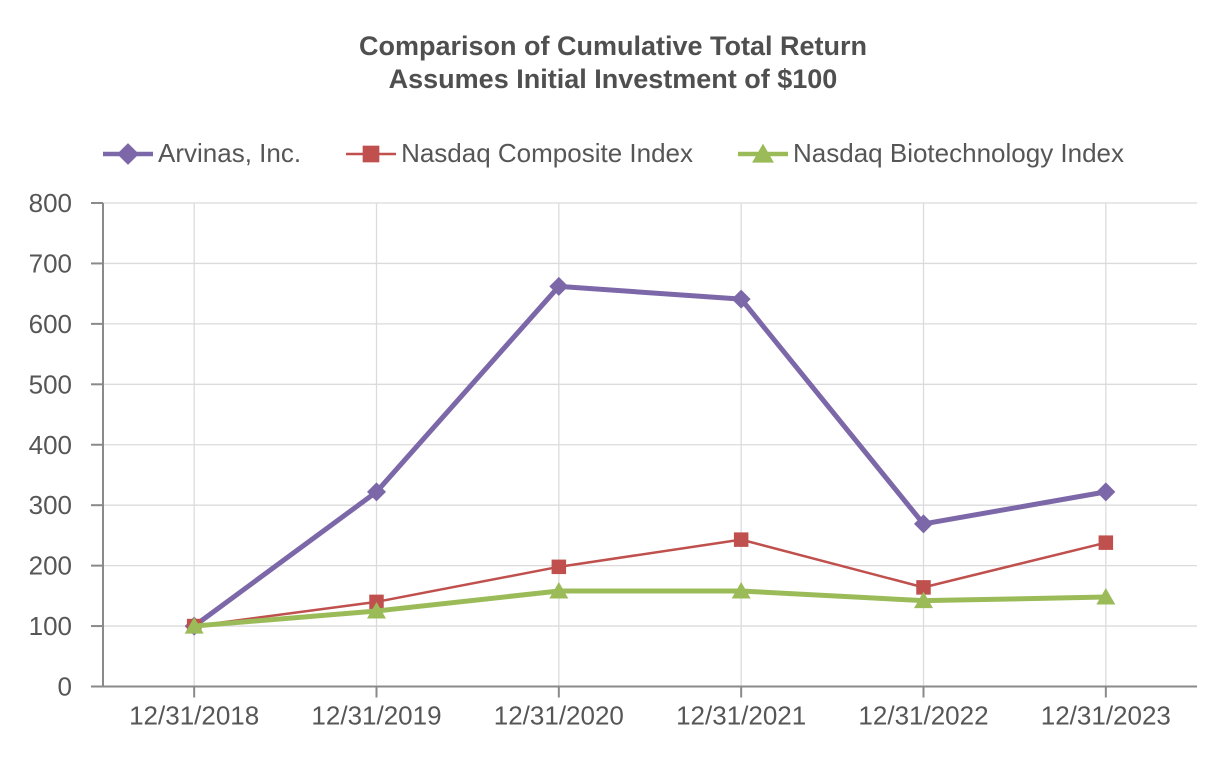  I want to click on square-legend-icon, so click(371, 153).